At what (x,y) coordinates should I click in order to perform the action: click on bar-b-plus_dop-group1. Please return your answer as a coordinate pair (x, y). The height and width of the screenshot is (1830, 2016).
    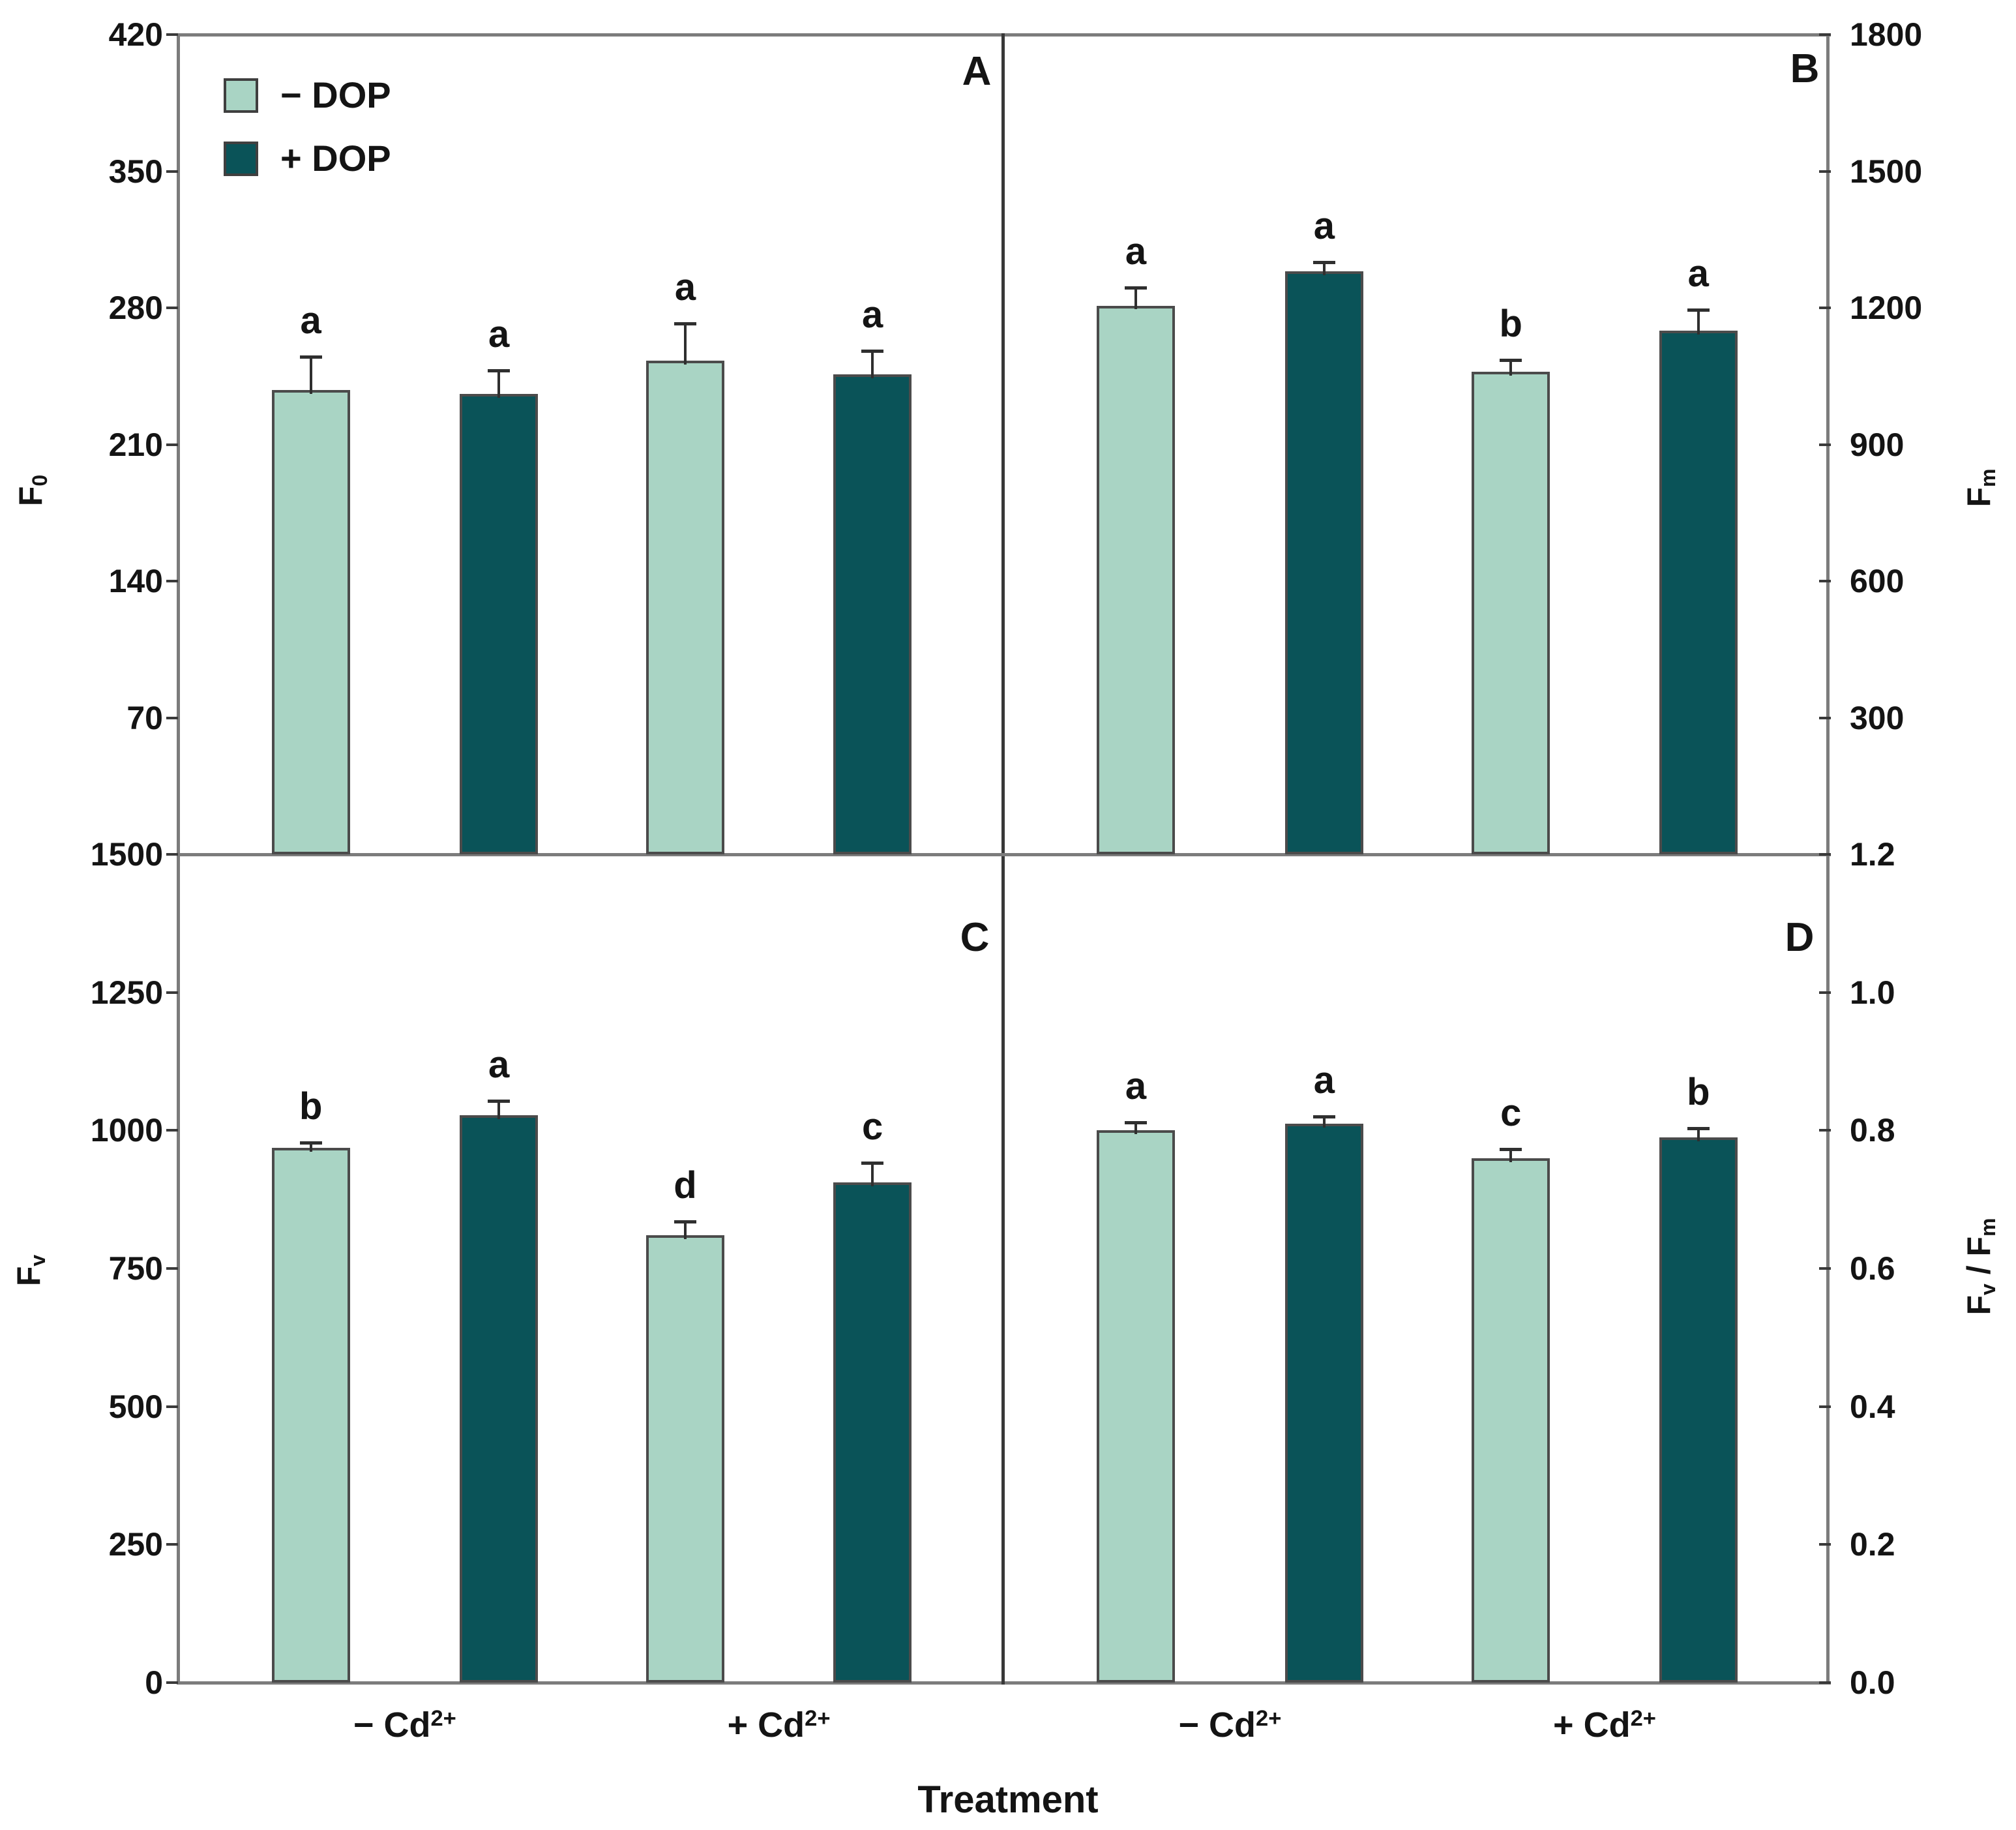
    Looking at the image, I should click on (1324, 563).